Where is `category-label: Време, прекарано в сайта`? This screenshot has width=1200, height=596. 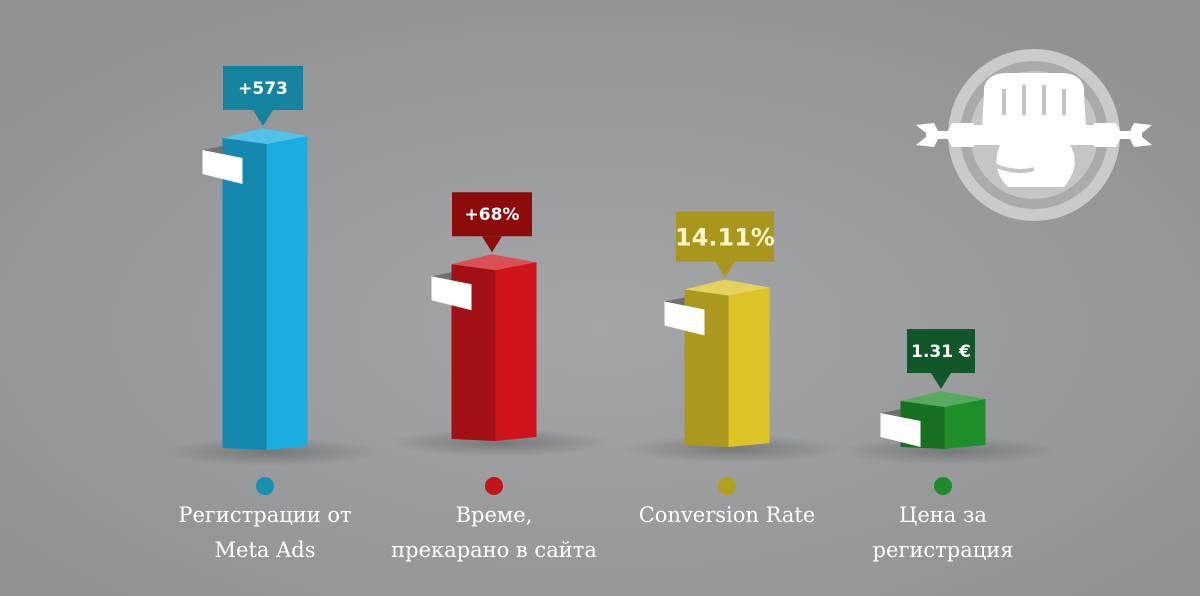 category-label: Време, прекарано в сайта is located at coordinates (494, 533).